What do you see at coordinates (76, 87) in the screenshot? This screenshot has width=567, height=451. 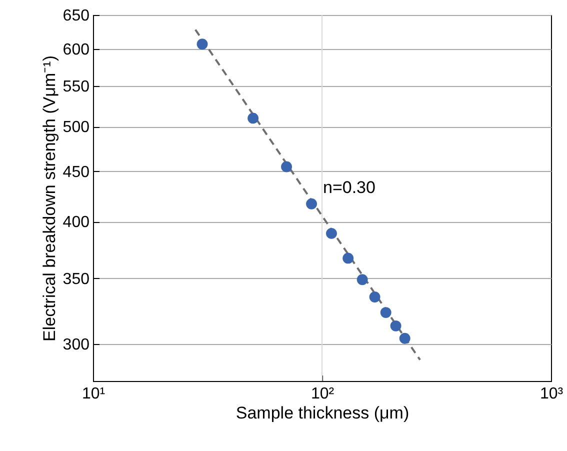 I see `y-tick-label: 550` at bounding box center [76, 87].